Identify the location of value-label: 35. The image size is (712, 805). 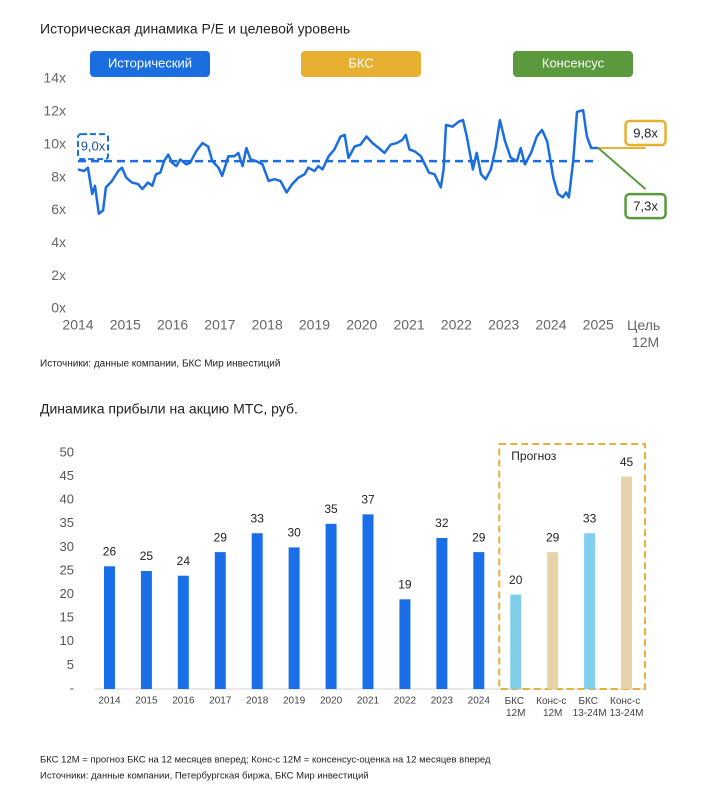
(331, 509).